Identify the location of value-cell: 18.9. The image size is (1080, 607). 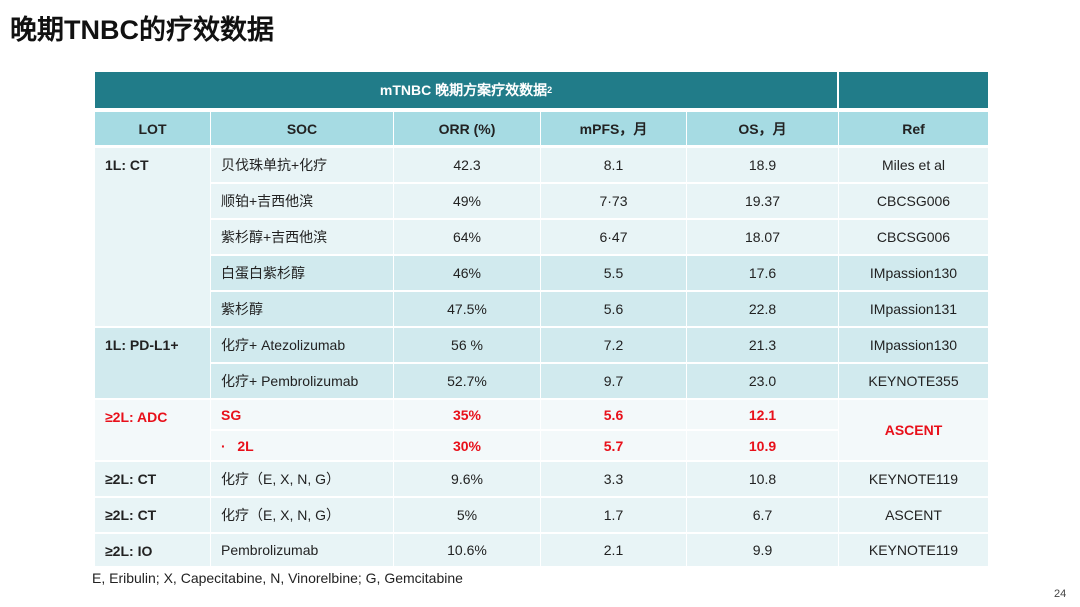
(762, 165).